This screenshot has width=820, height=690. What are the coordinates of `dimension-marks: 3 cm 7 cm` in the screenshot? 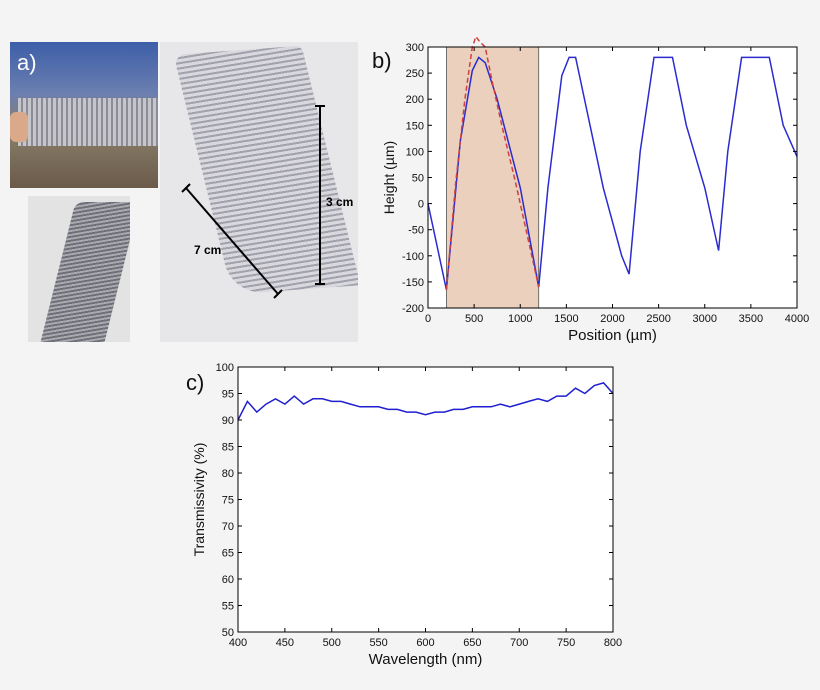 It's located at (267, 202).